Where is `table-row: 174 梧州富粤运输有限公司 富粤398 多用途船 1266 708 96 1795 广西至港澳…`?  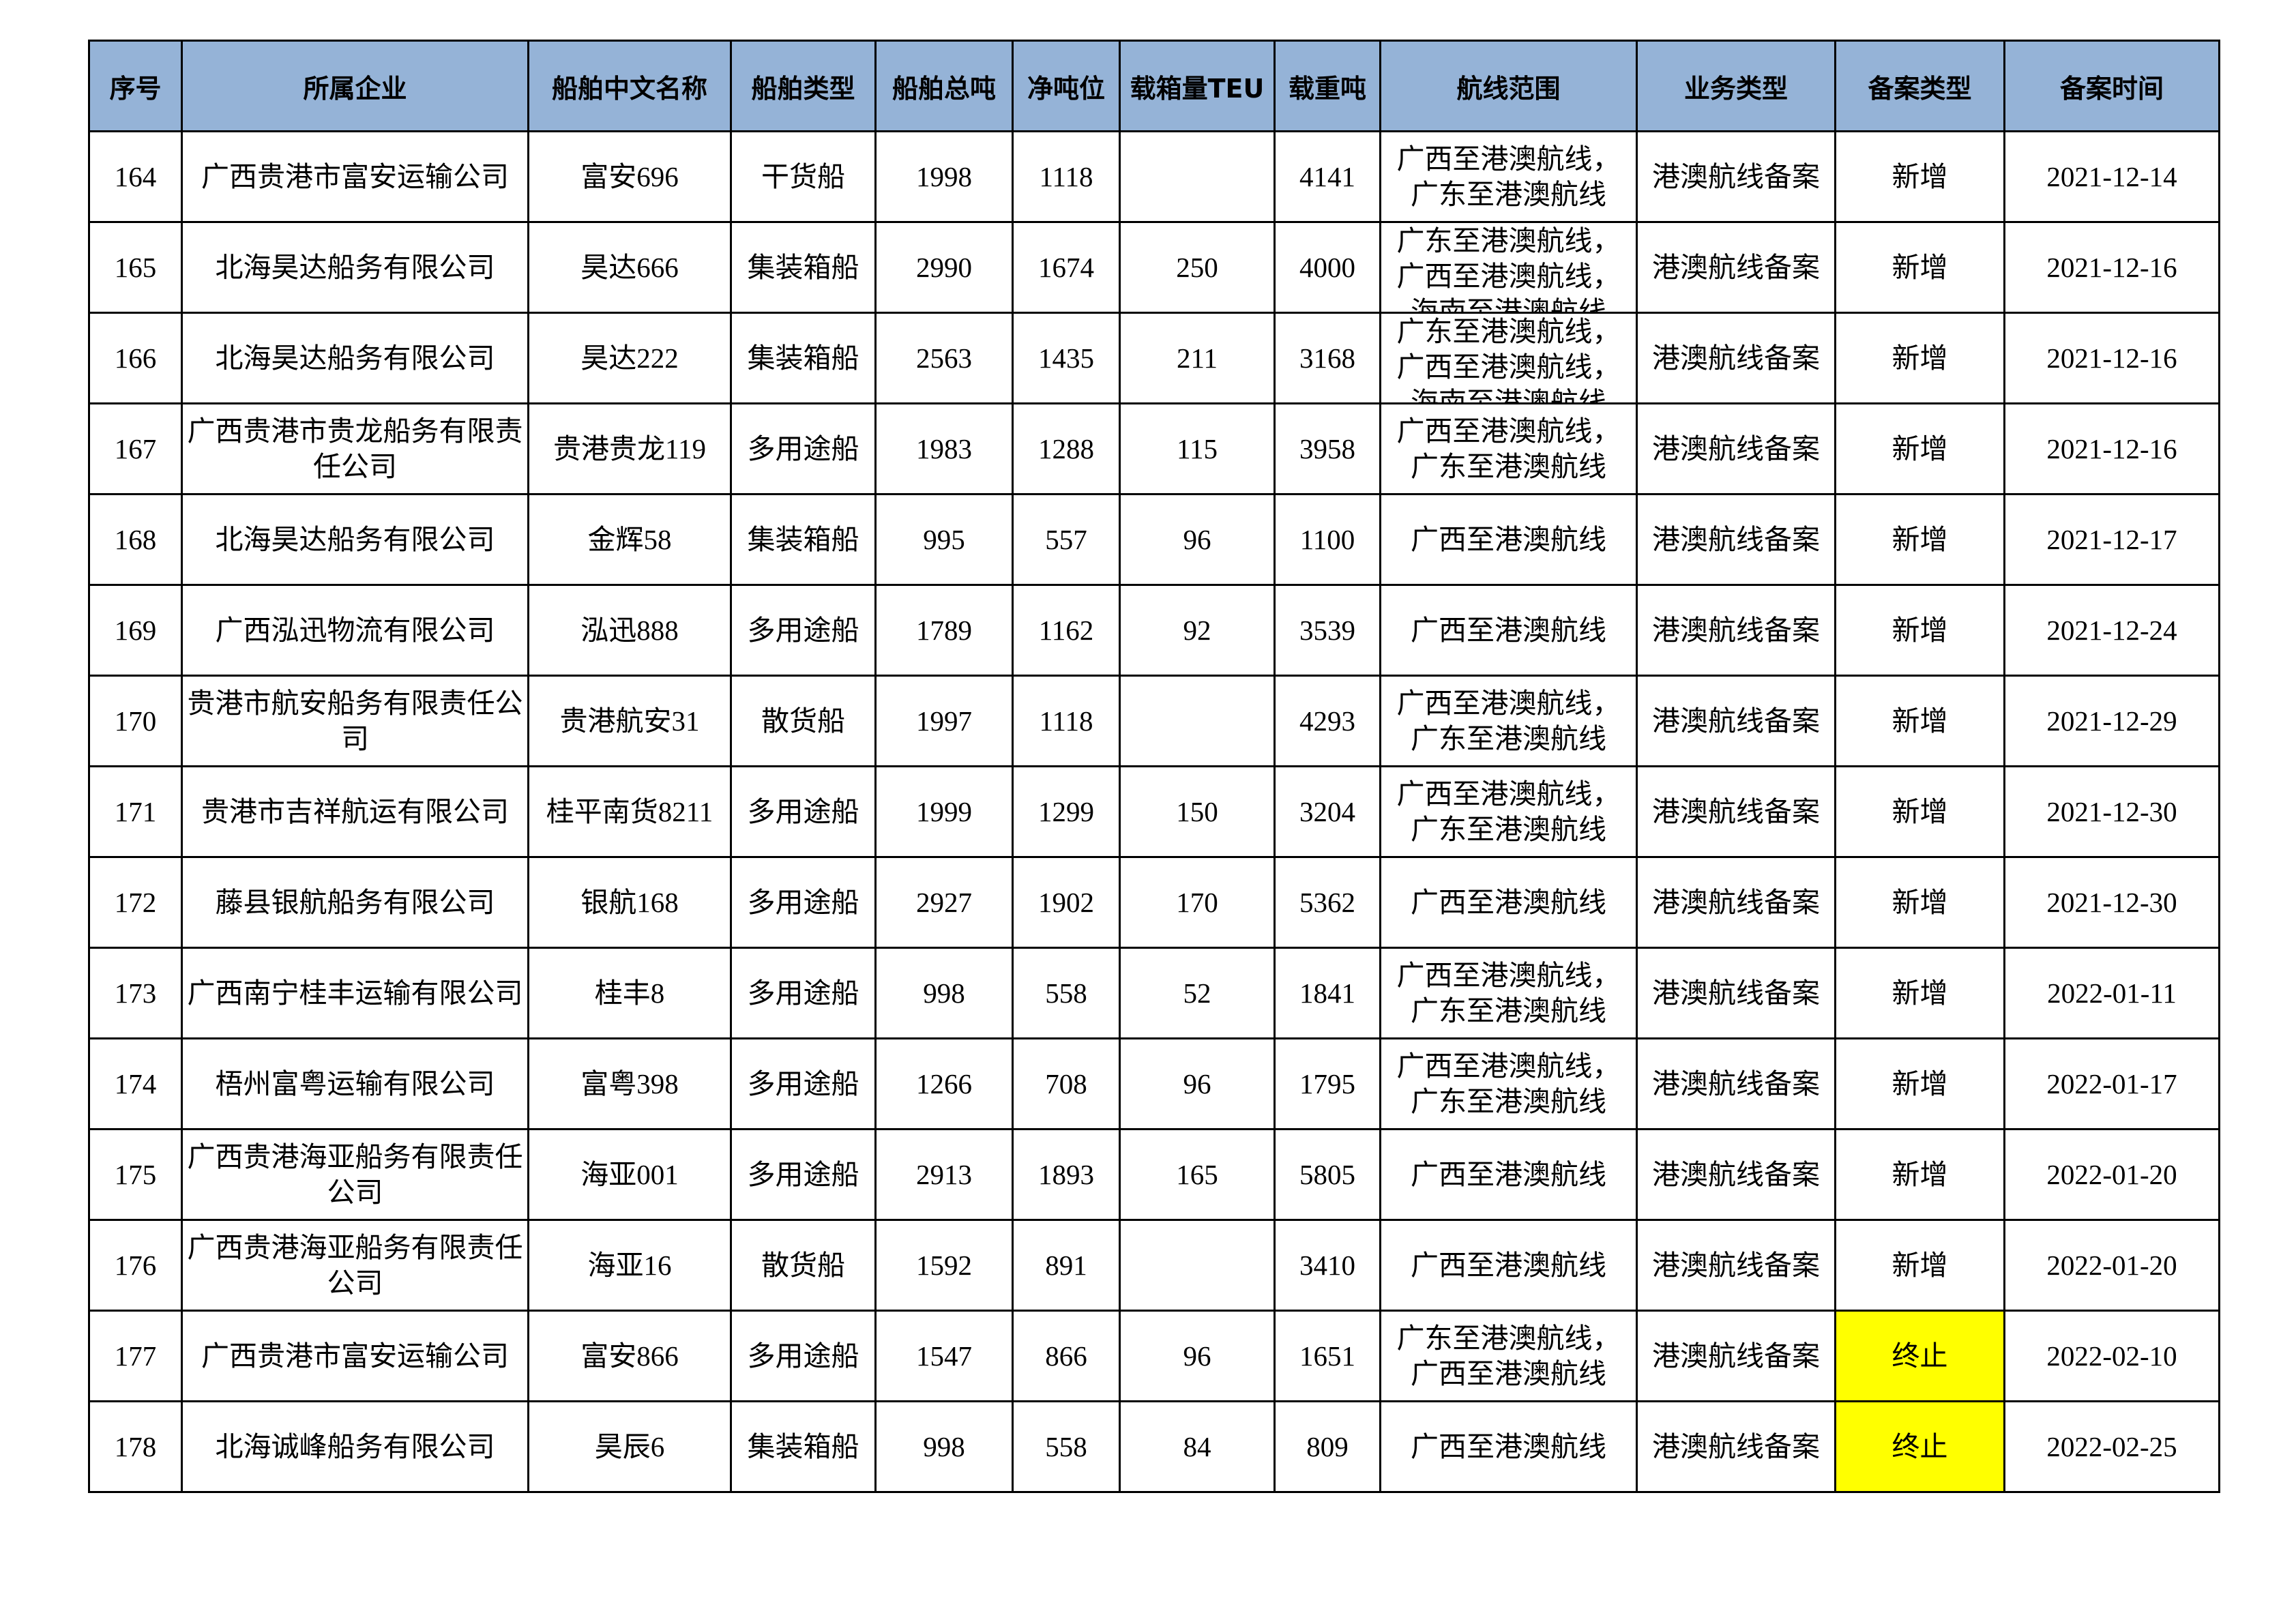
table-row: 174 梧州富粤运输有限公司 富粤398 多用途船 1266 708 96 1795 广西至港澳… is located at coordinates (1154, 1083).